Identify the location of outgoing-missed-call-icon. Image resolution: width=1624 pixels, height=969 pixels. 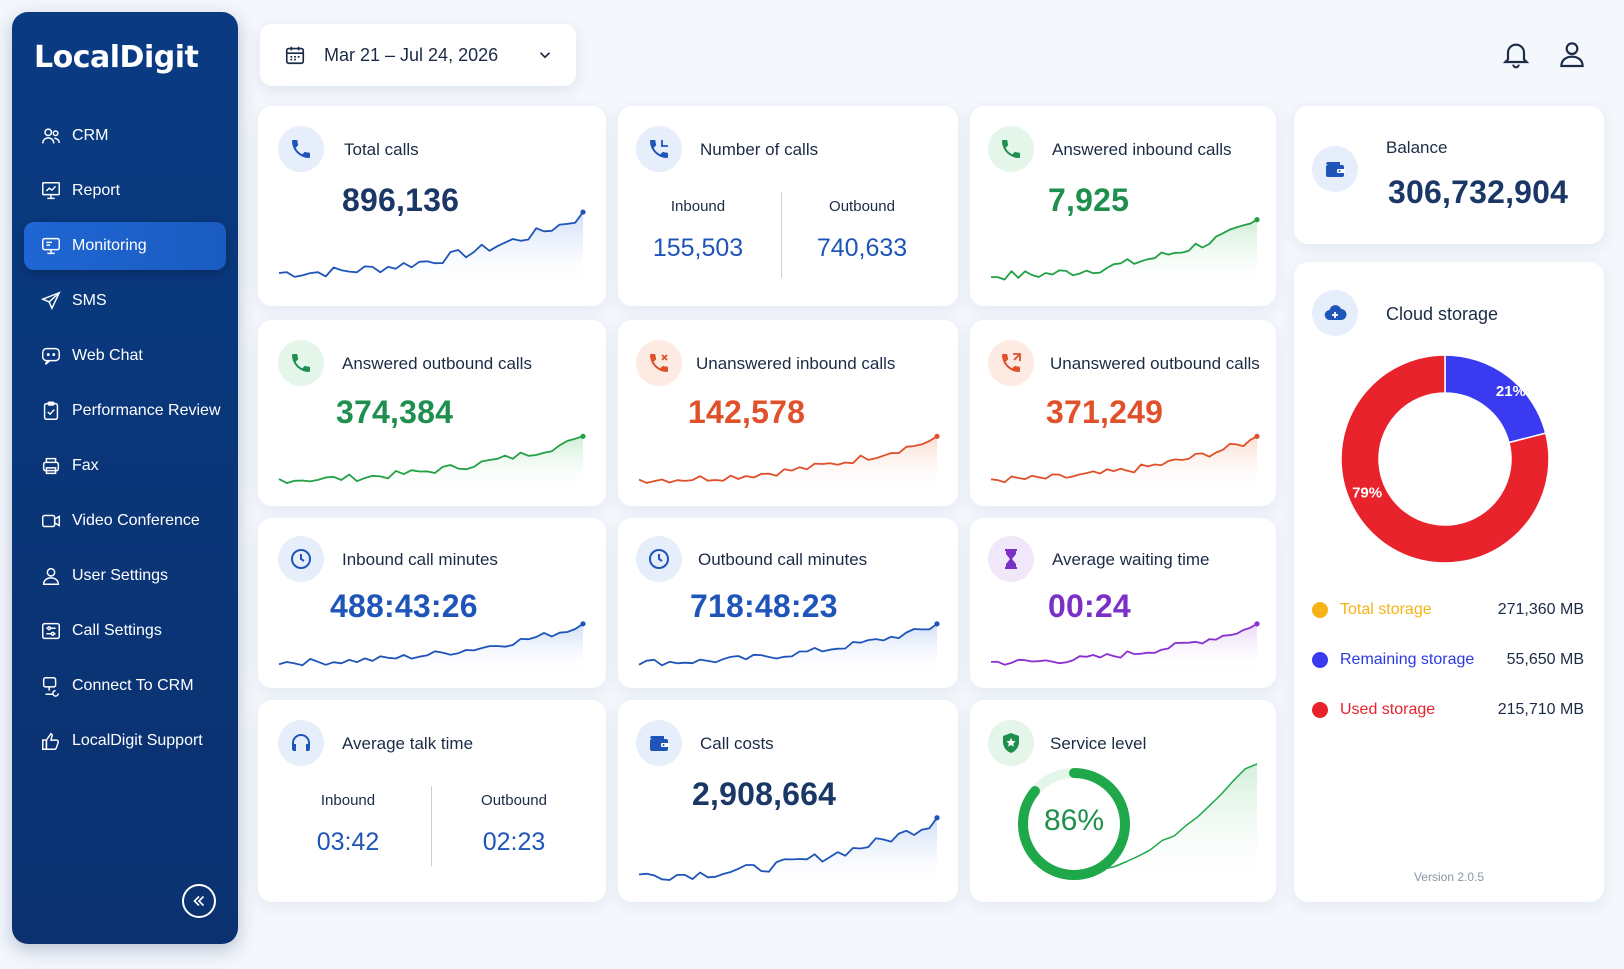
(1011, 362).